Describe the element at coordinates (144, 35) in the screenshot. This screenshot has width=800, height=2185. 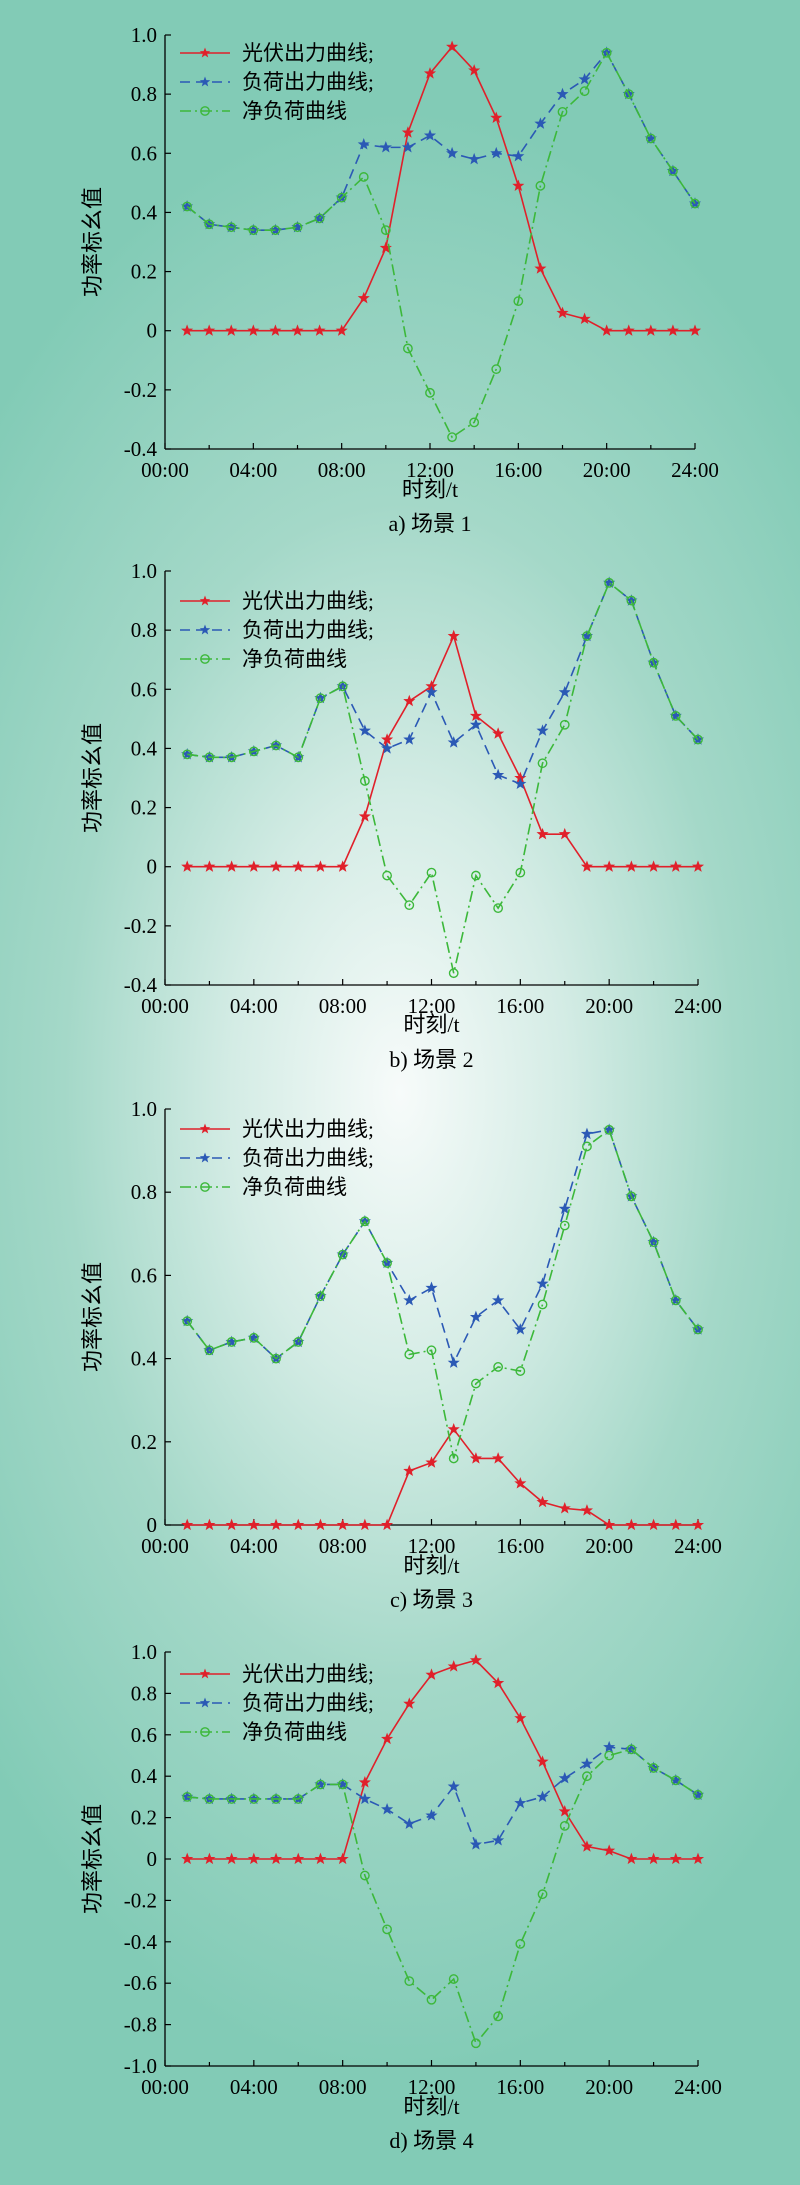
I see `y-tick-label: 1.0` at that location.